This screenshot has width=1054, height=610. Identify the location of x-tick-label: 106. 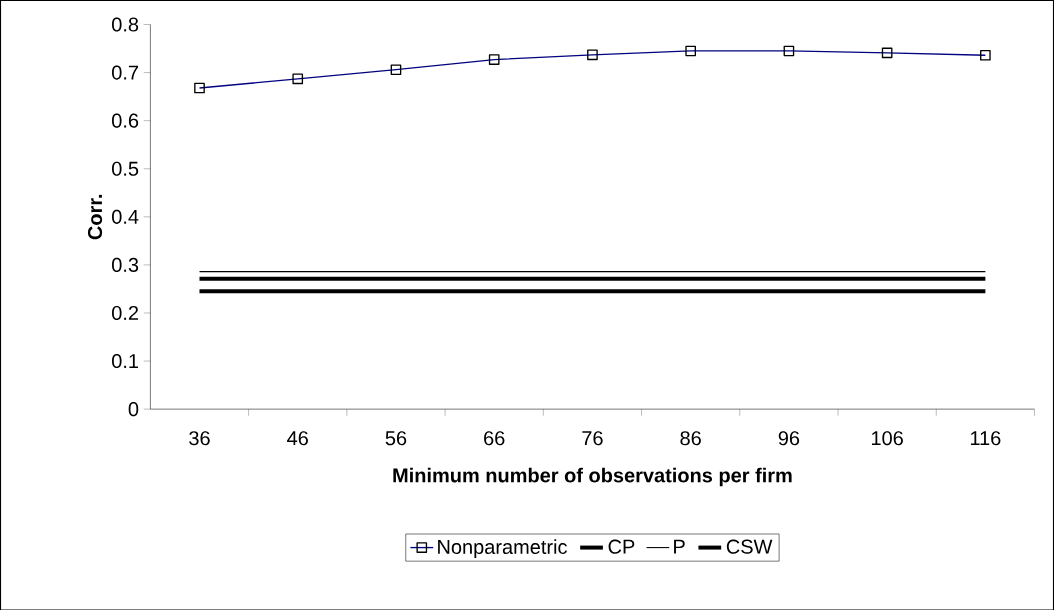
(887, 438).